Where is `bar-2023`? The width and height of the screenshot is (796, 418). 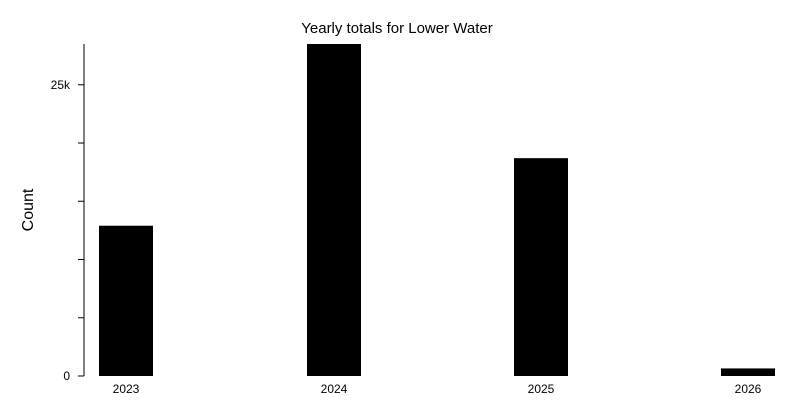 bar-2023 is located at coordinates (126, 300).